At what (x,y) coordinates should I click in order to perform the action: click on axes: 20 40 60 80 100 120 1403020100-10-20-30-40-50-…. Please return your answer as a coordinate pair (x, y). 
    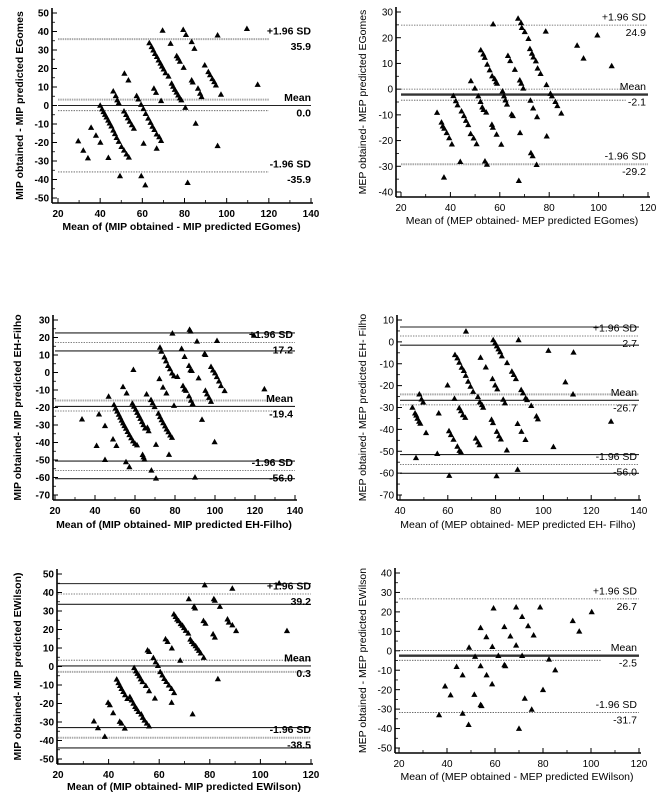
    Looking at the image, I should click on (170, 416).